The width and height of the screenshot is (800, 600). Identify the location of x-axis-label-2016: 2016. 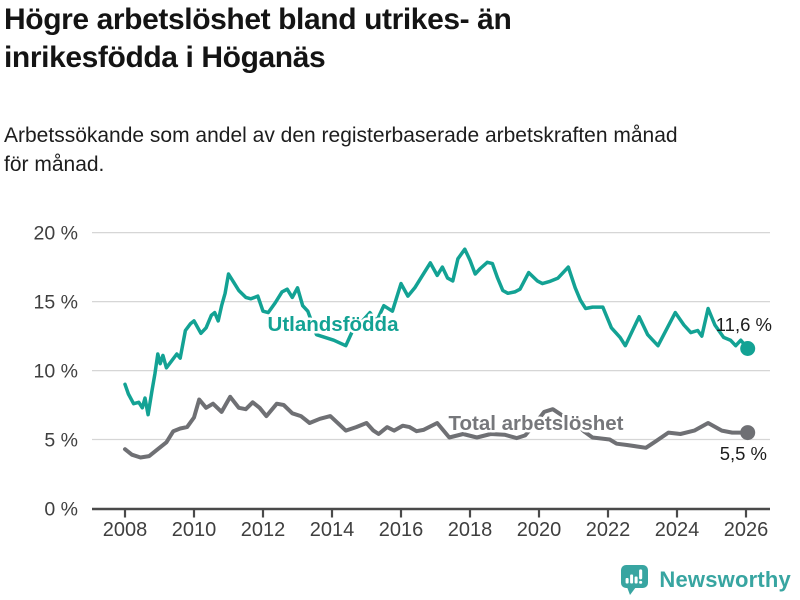
(401, 530).